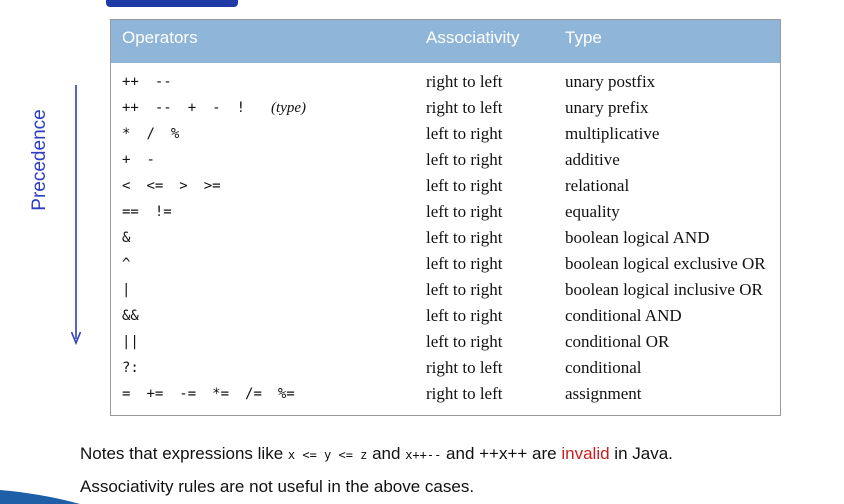  I want to click on table-row: == != left to right equality, so click(445, 212).